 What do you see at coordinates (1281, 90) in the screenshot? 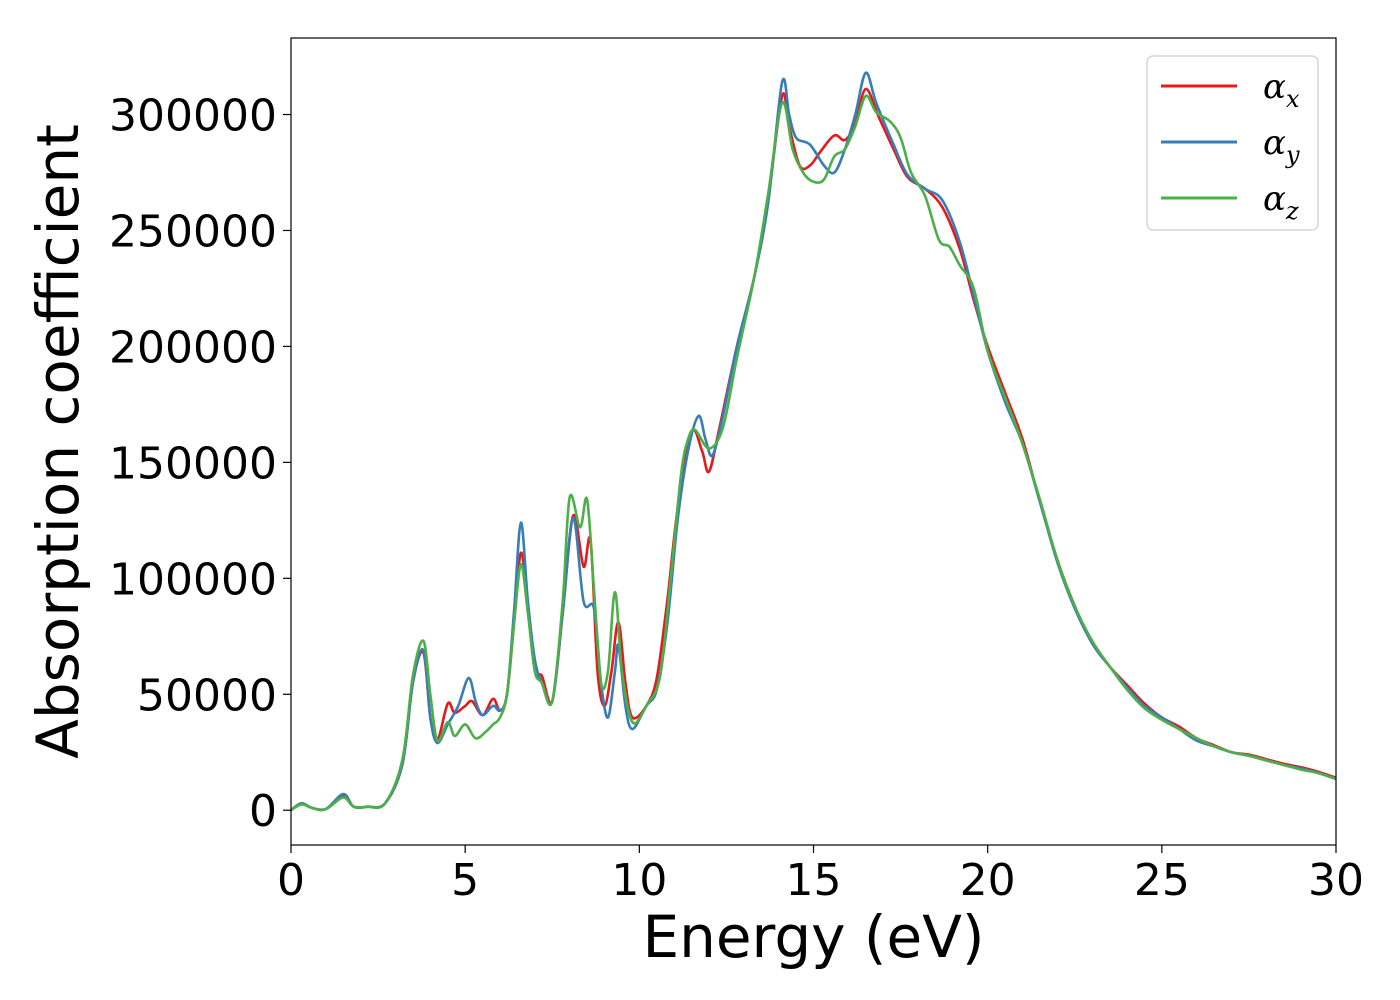
I see `legend-label-x: αx` at bounding box center [1281, 90].